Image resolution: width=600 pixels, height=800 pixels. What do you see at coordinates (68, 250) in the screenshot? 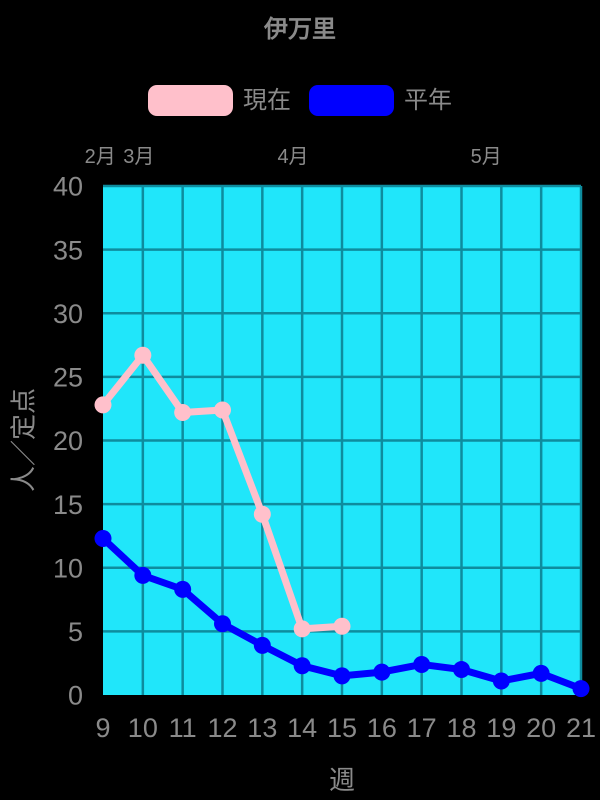
I see `y-tick-label: 35` at bounding box center [68, 250].